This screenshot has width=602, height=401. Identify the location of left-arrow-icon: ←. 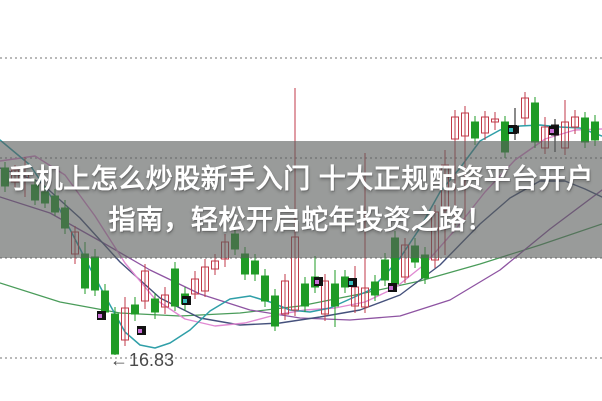
(119, 360).